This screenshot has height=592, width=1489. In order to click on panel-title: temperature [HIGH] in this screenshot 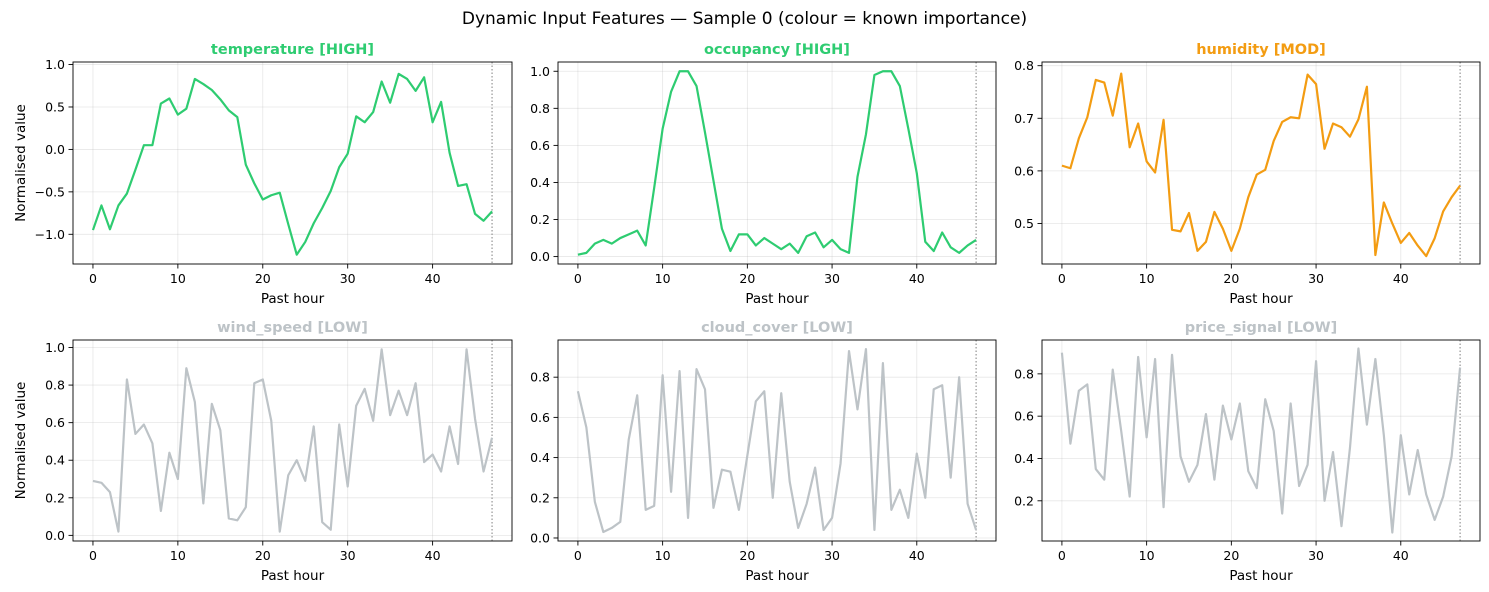, I will do `click(292, 50)`.